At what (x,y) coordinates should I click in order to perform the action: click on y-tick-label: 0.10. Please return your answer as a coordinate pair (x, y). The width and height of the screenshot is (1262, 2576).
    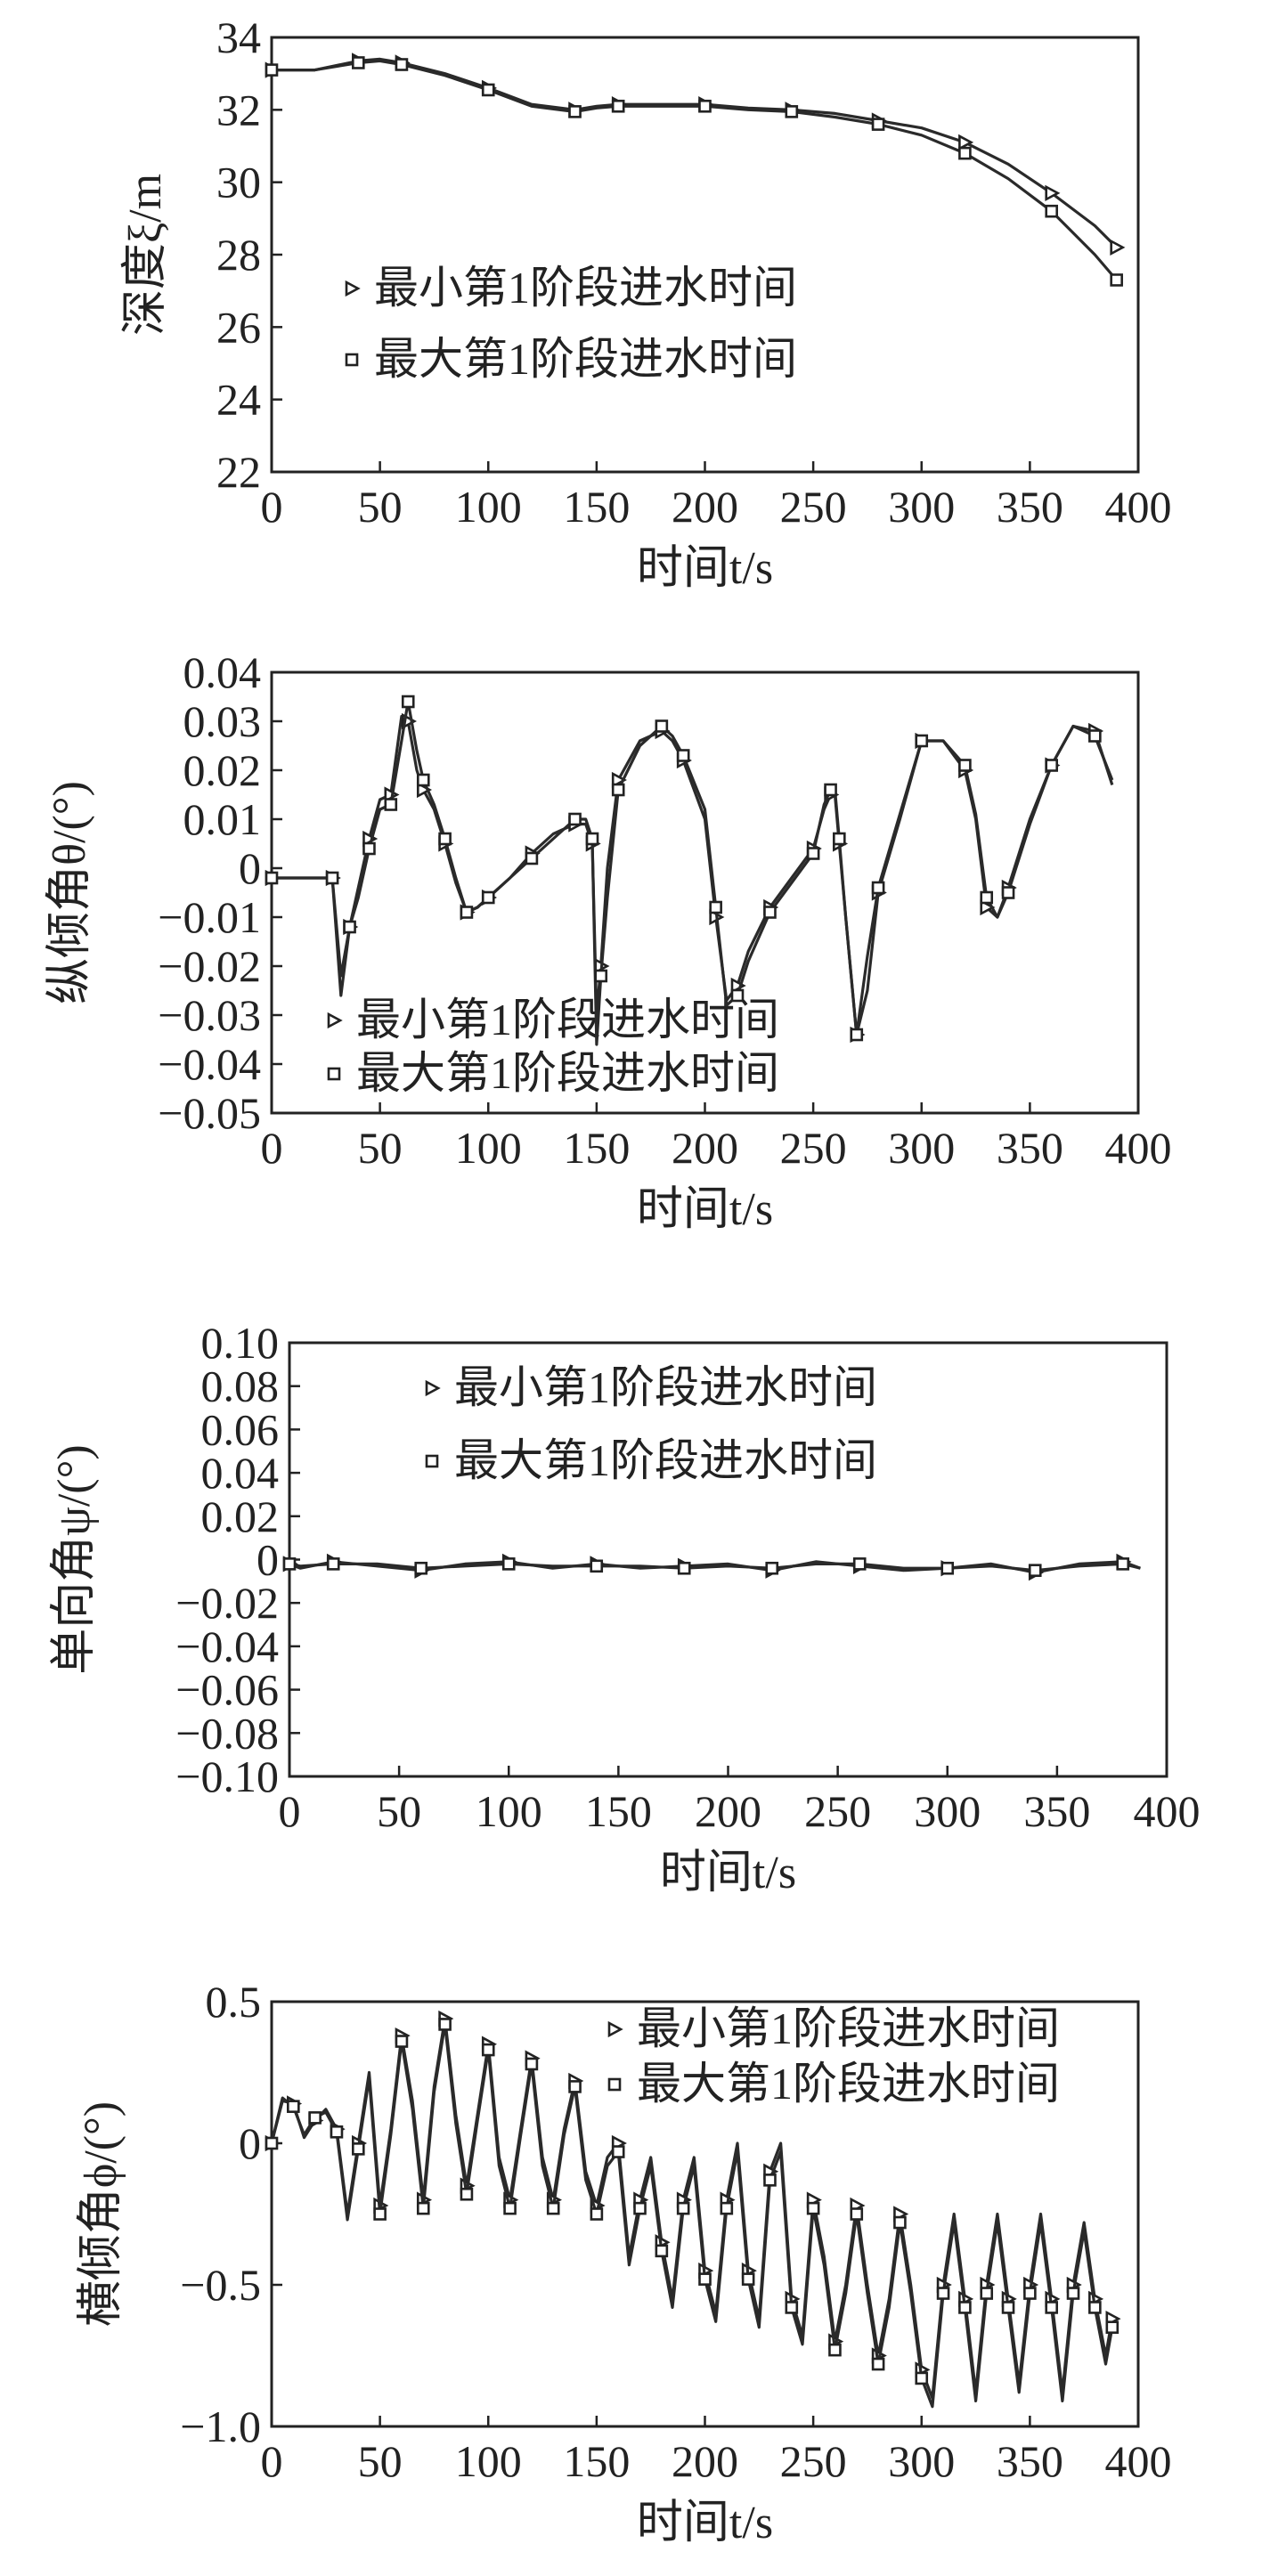
    Looking at the image, I should click on (240, 1343).